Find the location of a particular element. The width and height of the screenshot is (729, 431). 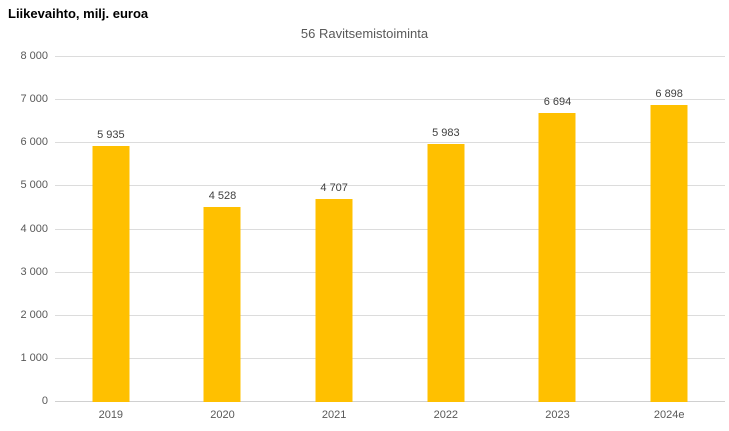

y-axis-tick-label: 6 000 is located at coordinates (34, 142).